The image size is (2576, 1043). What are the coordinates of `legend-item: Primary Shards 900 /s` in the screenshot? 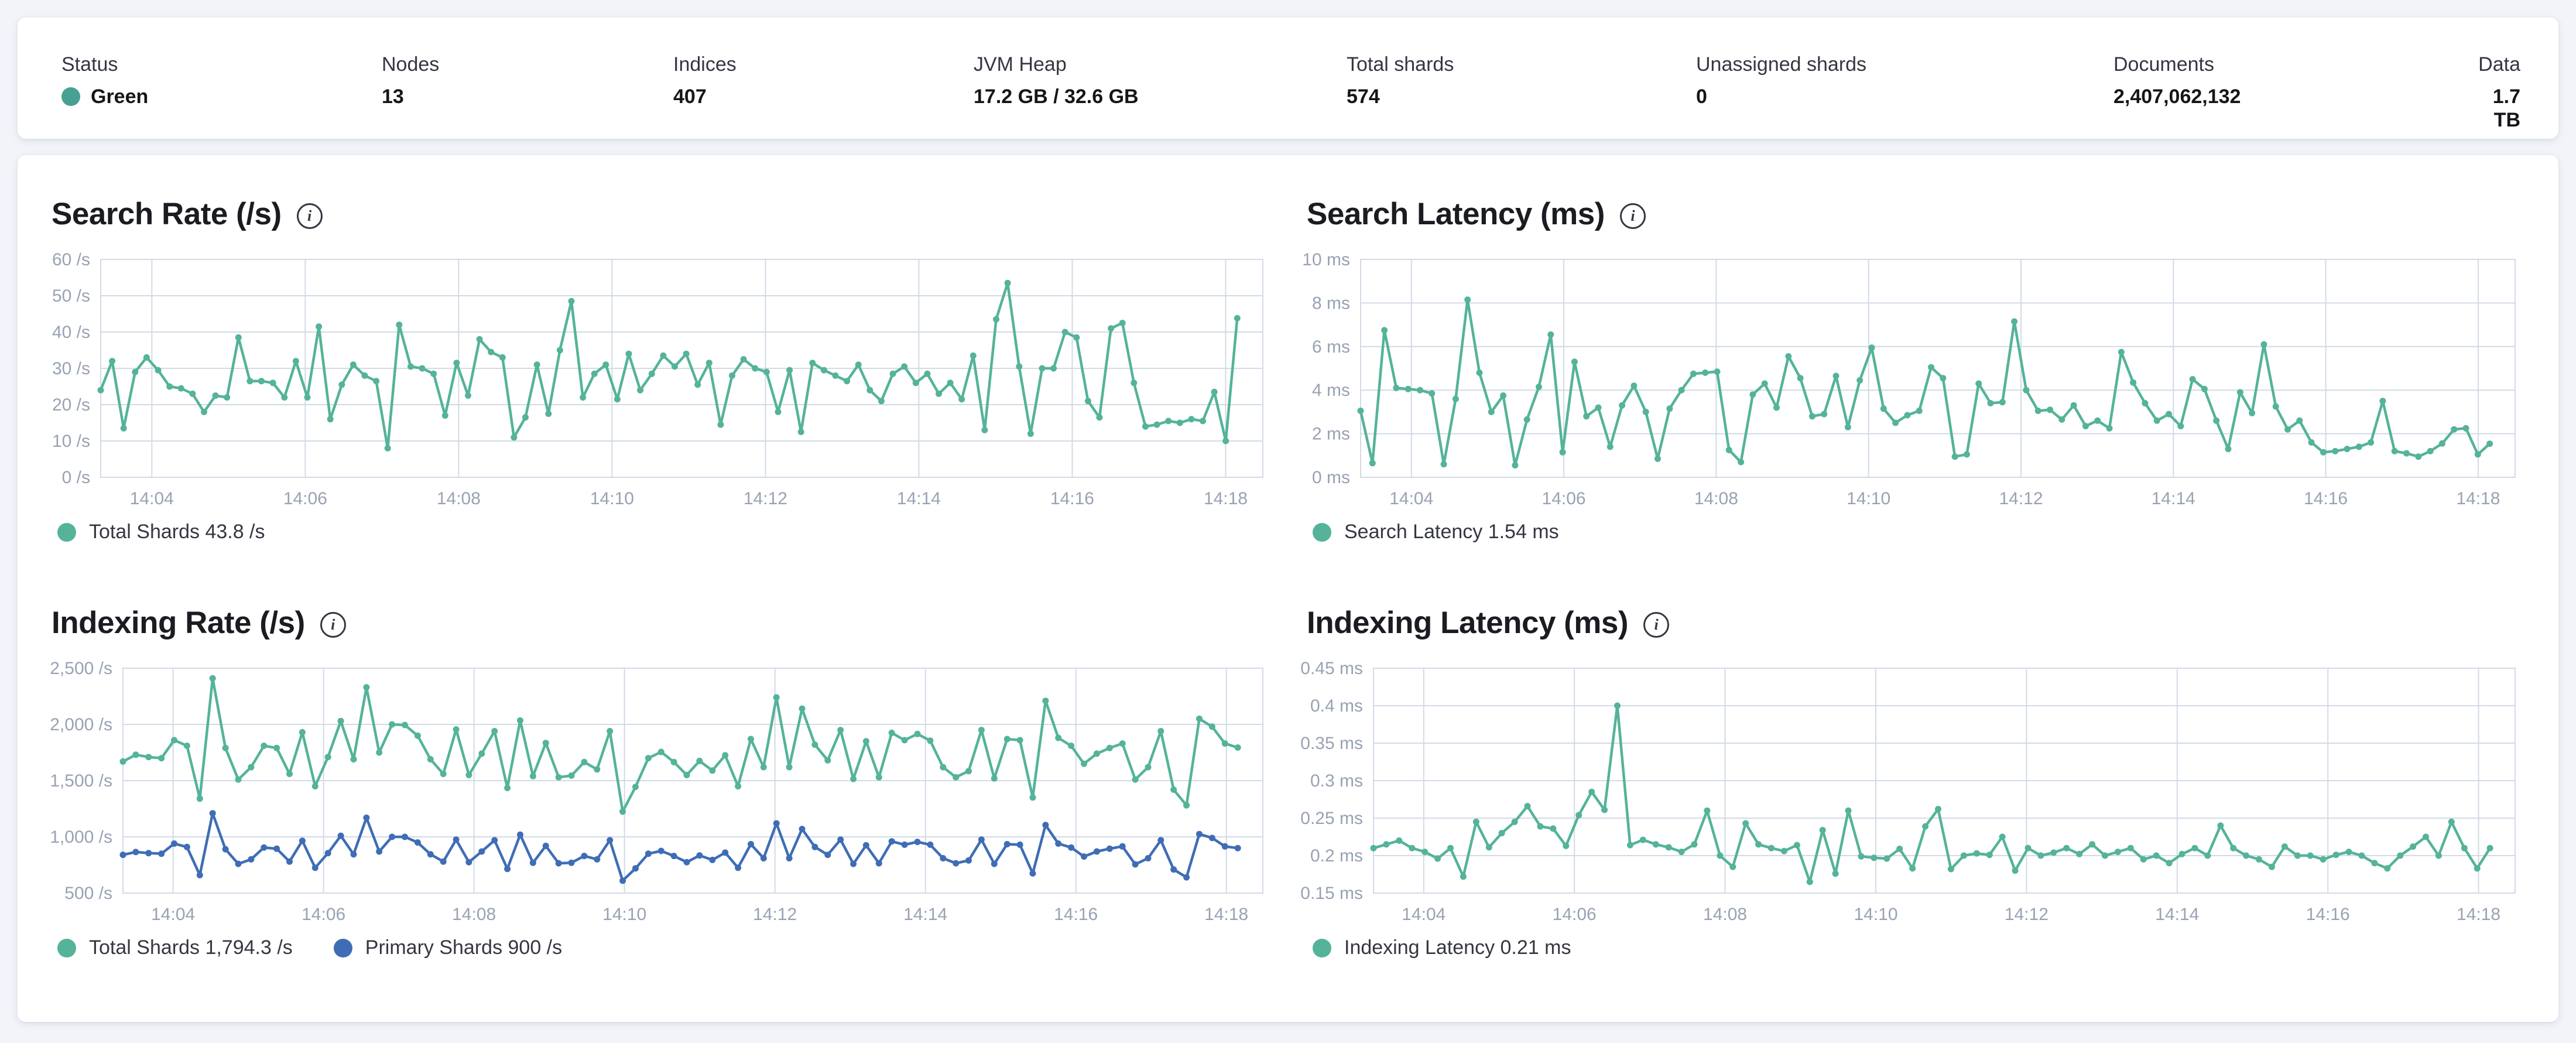 It's located at (448, 947).